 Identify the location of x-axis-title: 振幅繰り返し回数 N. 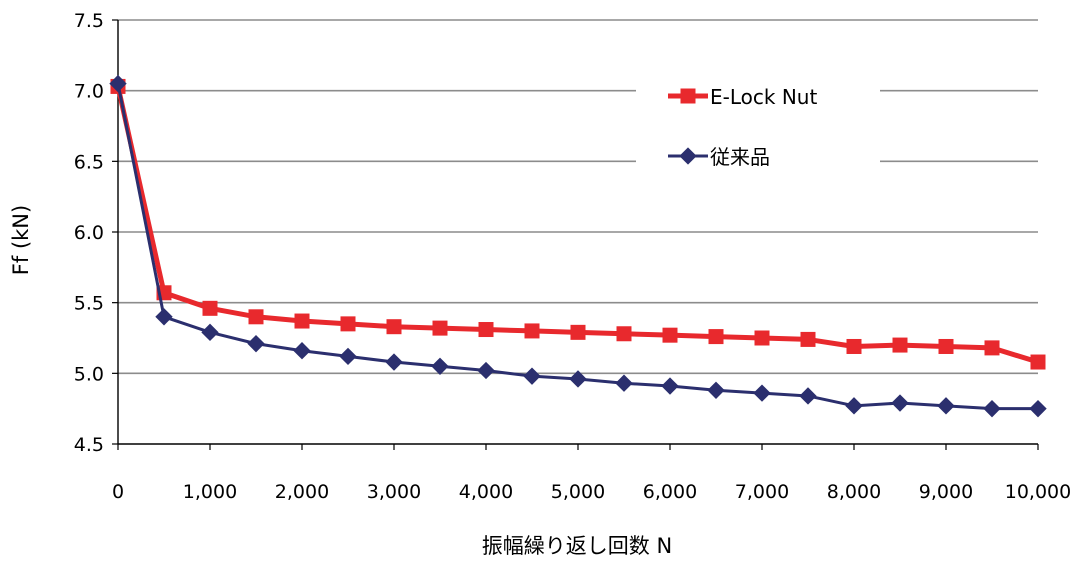
(577, 546).